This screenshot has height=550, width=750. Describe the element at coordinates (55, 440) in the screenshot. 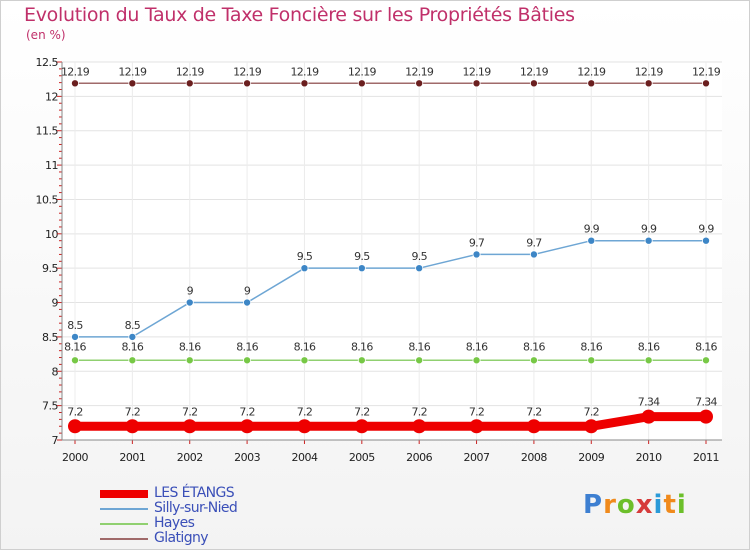

I see `y-tick-label: 7` at that location.